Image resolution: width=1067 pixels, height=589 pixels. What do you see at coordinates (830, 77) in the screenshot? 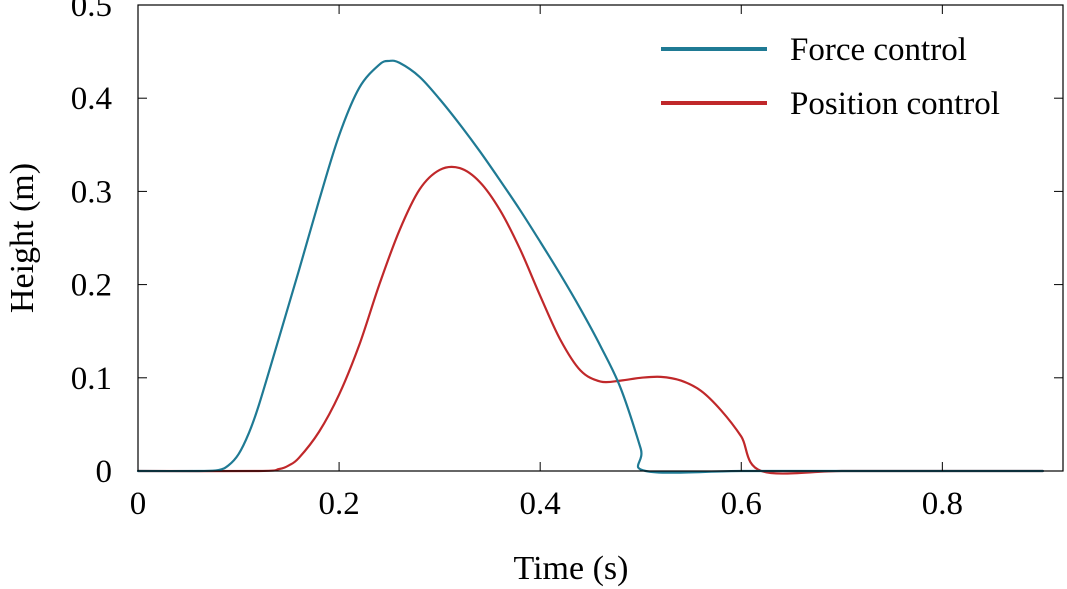
I see `legend: Force control Position control` at bounding box center [830, 77].